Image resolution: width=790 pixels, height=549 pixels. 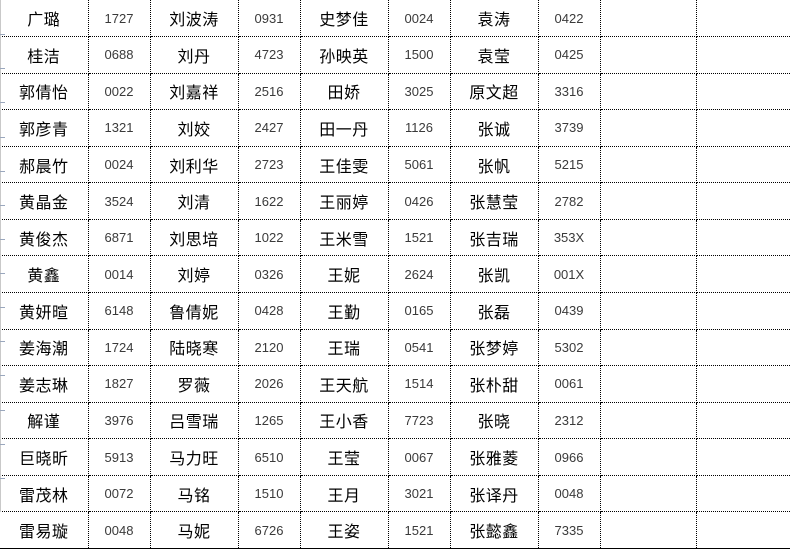 I want to click on table-row: 巨晓昕 5913 马力旺 6510 王莹 0067 张雅菱 0966, so click(x=395, y=457).